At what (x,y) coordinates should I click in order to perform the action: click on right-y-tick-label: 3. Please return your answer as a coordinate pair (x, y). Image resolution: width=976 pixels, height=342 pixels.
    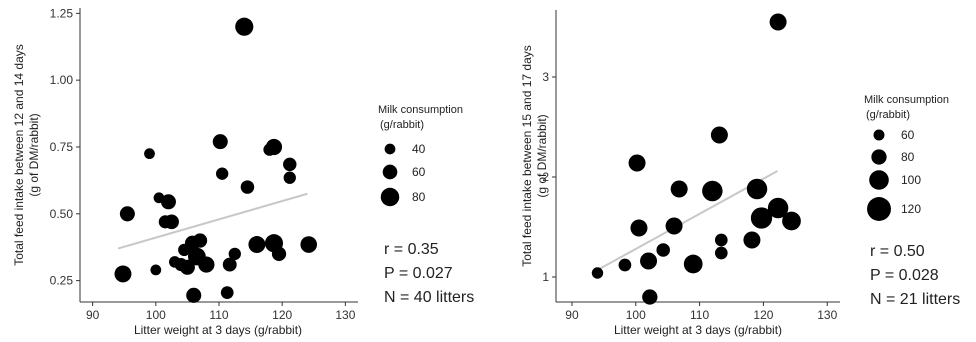
    Looking at the image, I should click on (545, 77).